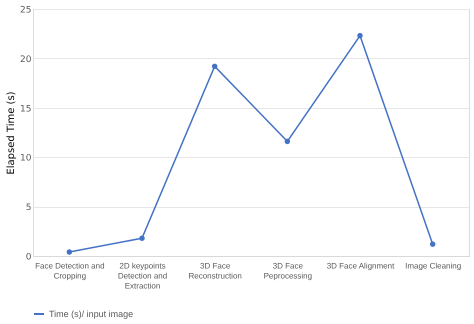 Image resolution: width=474 pixels, height=324 pixels. I want to click on x-tick-label: 2D keypoints Detection and Extraction, so click(143, 276).